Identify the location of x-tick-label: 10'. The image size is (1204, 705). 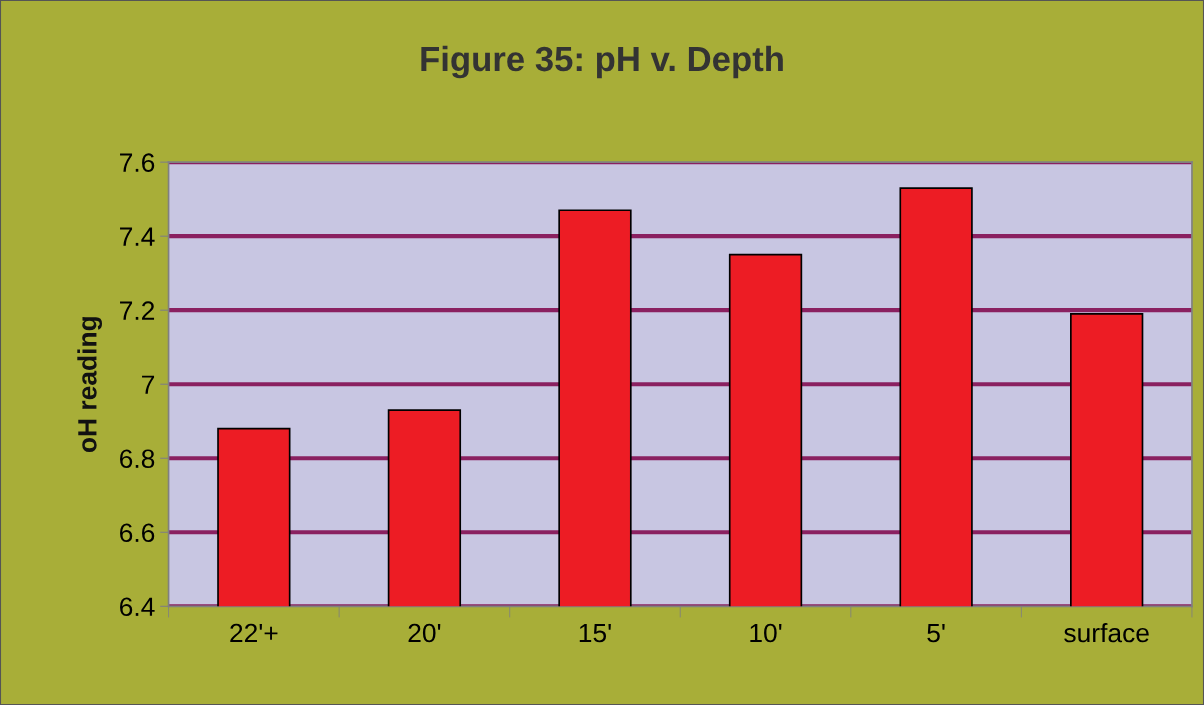
(766, 633).